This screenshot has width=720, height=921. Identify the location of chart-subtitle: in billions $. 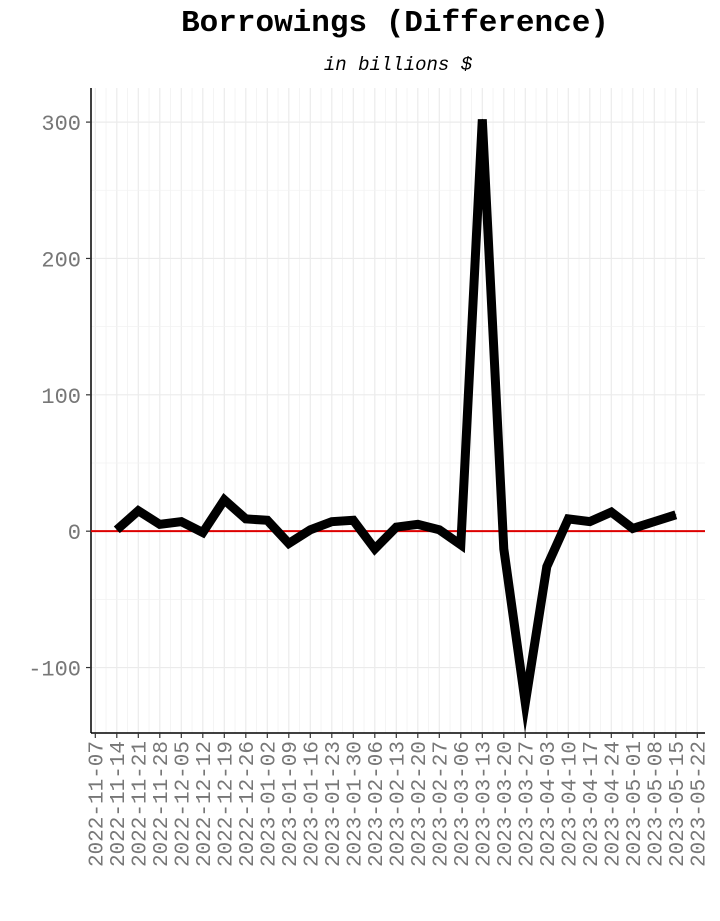
(398, 65).